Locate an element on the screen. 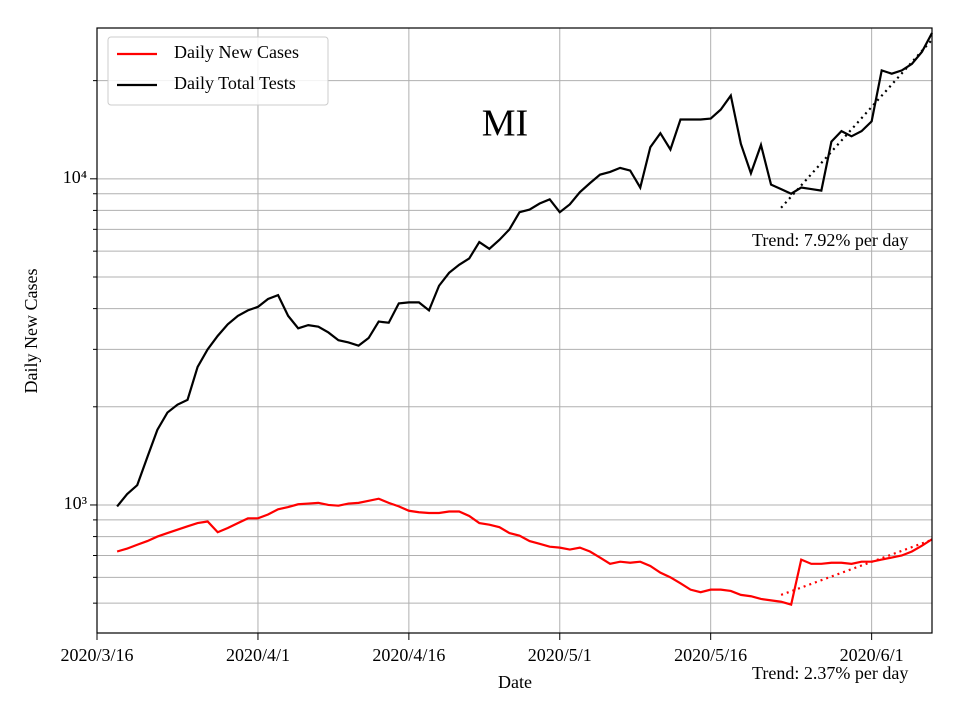 The image size is (960, 720). x-tick-label: 2020/3/16 is located at coordinates (96, 655).